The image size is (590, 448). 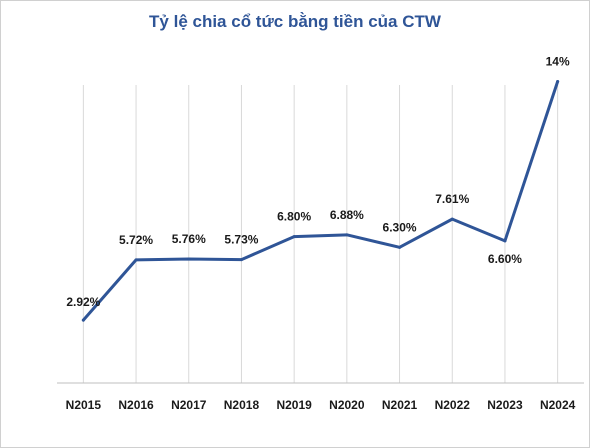 I want to click on data-label: 6.88%, so click(x=347, y=215).